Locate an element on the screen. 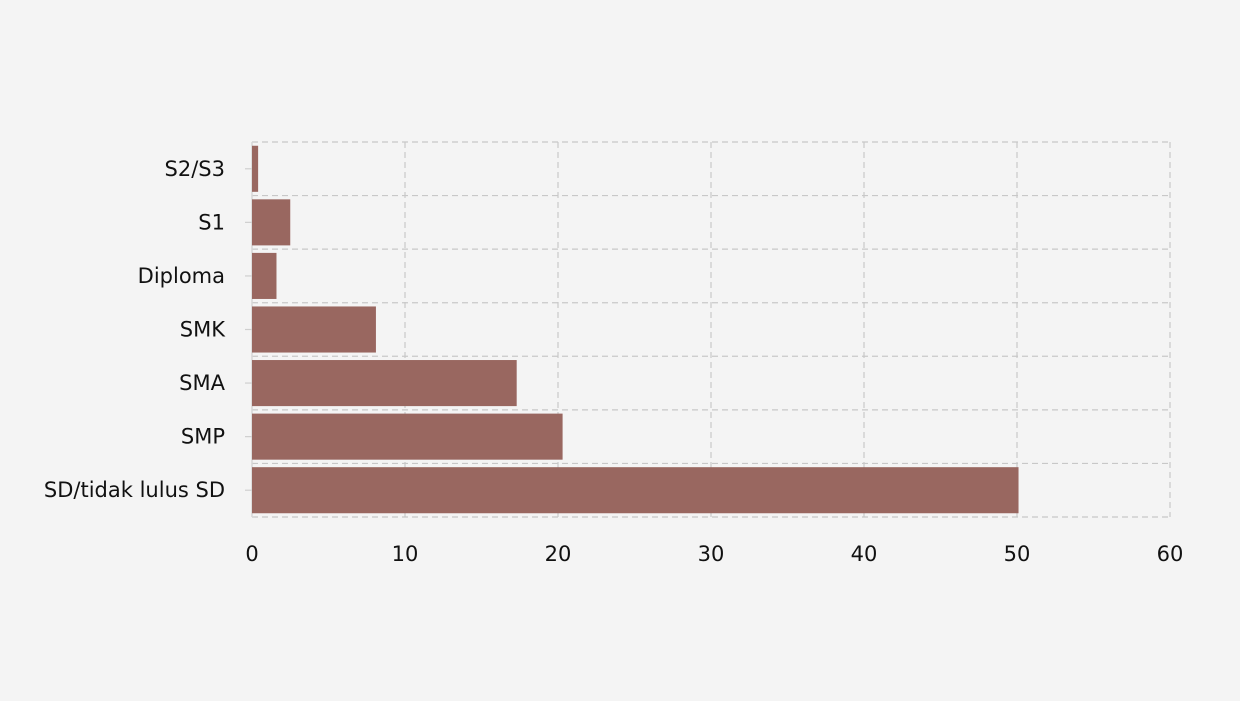 The height and width of the screenshot is (701, 1240). x-tick-label: 10 is located at coordinates (405, 554).